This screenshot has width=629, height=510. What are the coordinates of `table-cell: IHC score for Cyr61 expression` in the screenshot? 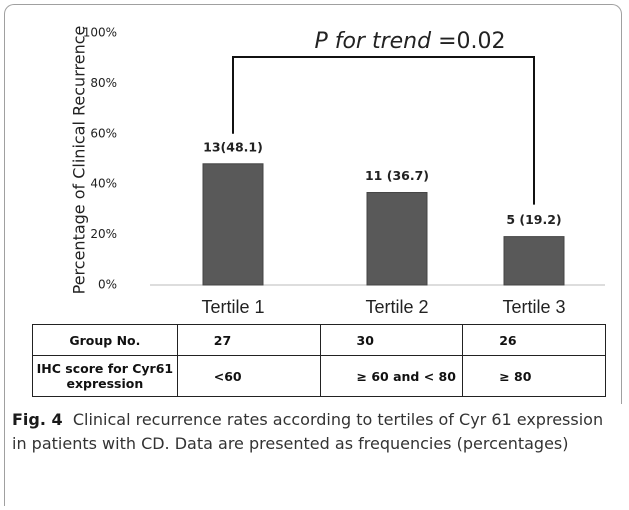 It's located at (105, 376).